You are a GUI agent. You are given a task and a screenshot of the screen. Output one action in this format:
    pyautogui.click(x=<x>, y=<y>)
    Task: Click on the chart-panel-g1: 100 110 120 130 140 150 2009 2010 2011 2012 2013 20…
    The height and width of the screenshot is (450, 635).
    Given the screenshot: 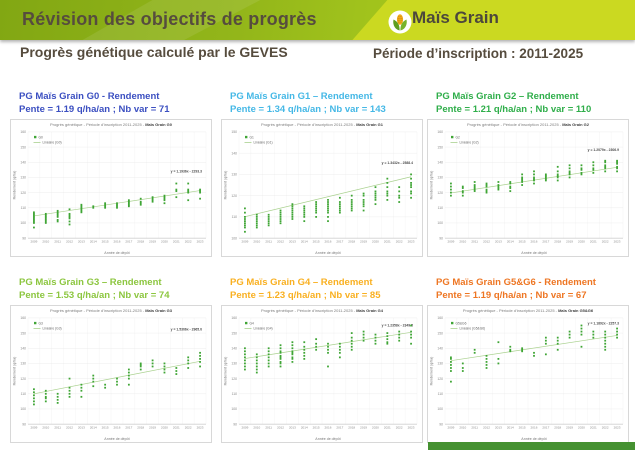 What is the action you would take?
    pyautogui.click(x=322, y=188)
    